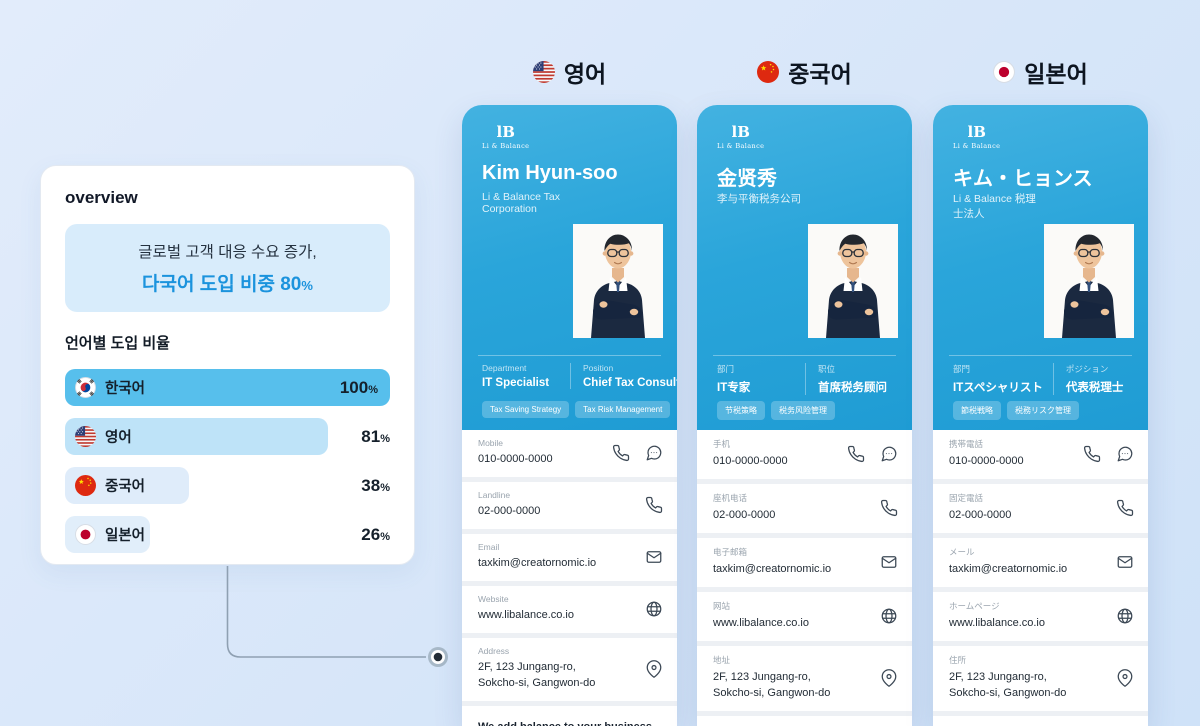 The image size is (1200, 726). Describe the element at coordinates (1043, 410) in the screenshot. I see `tag-chip: 税務リスク管理` at that location.